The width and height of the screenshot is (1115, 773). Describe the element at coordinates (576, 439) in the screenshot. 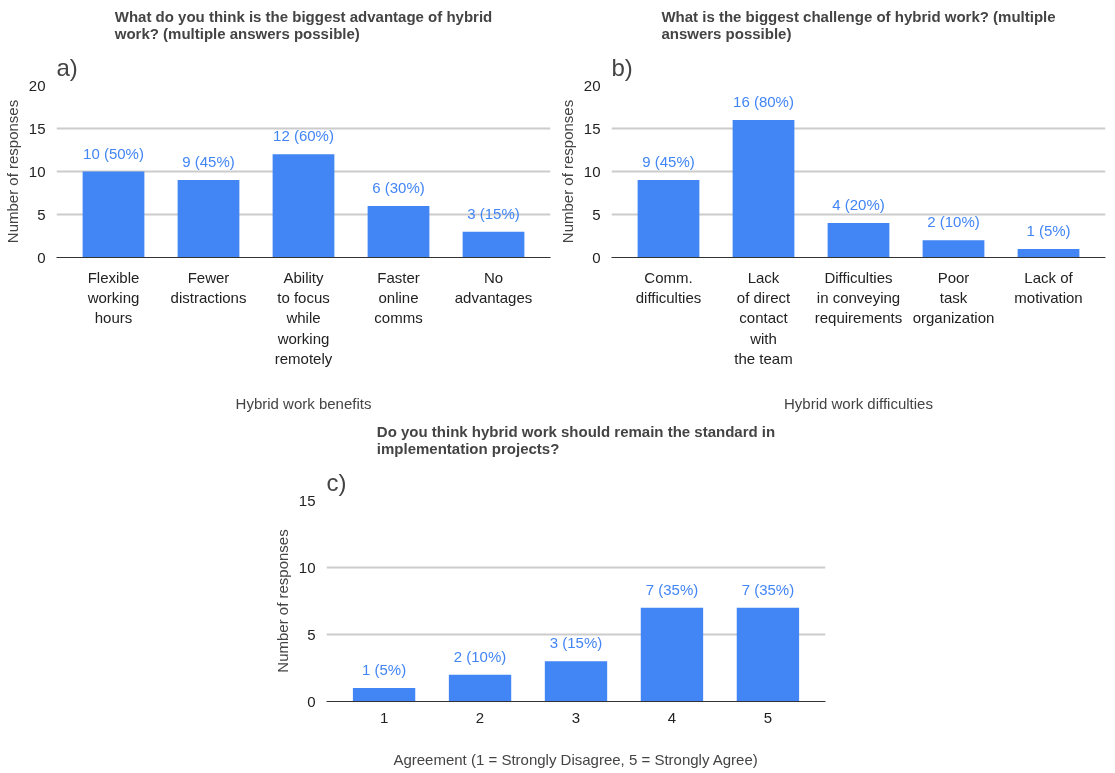

I see `chart-title: Do you think hybrid work should remain the standard in implementation projects?` at that location.